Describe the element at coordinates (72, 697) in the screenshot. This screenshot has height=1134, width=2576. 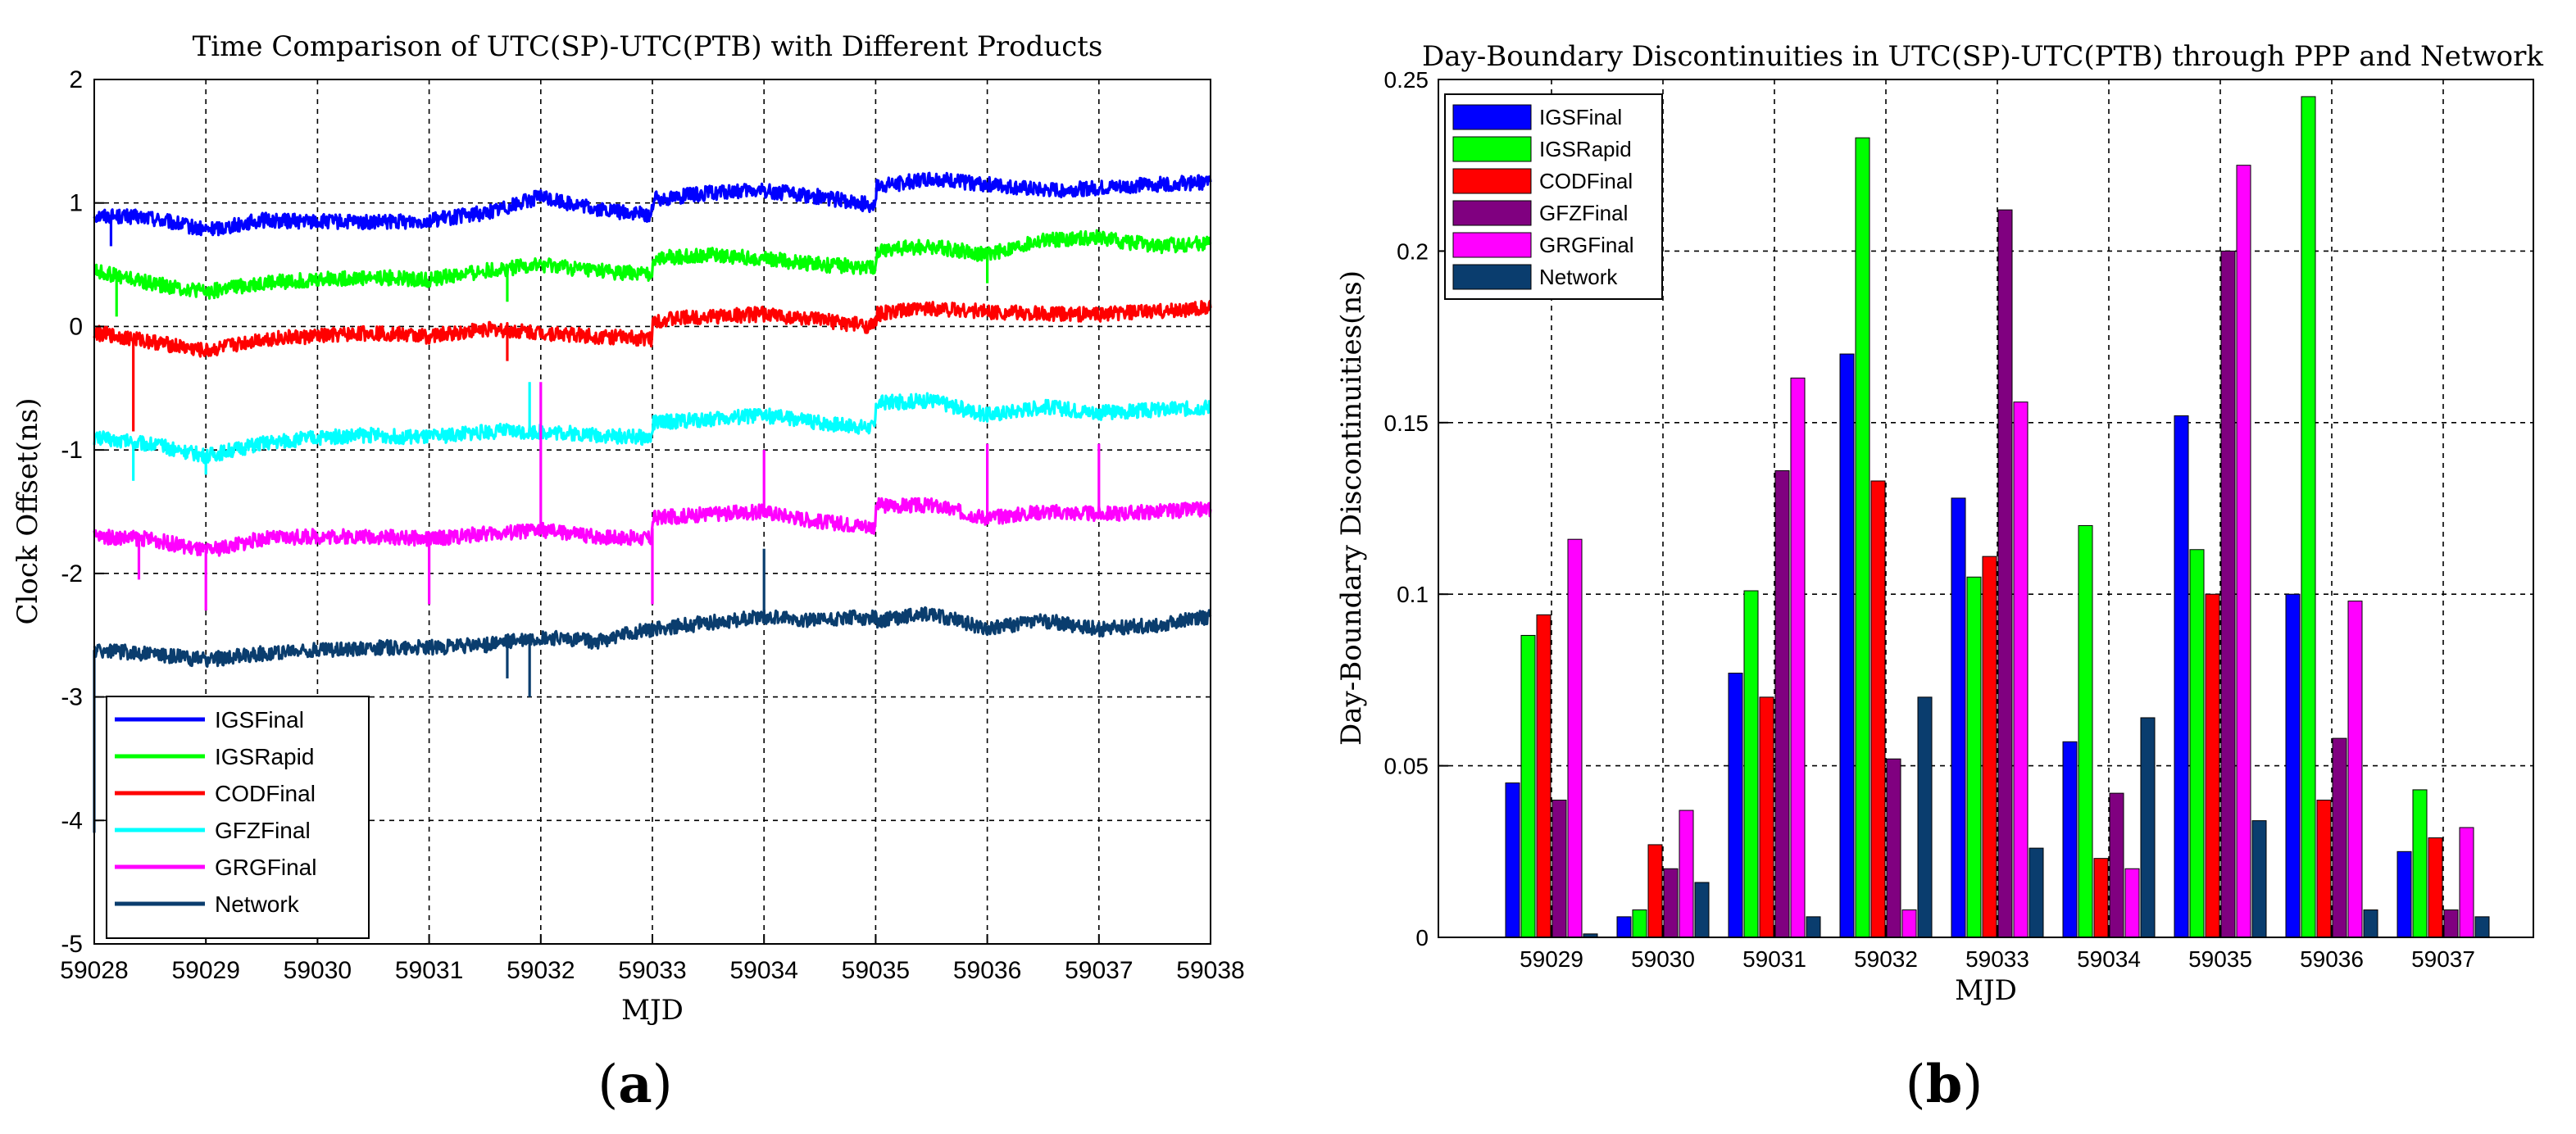
I see `chart-a-y-tick-label: -3` at that location.